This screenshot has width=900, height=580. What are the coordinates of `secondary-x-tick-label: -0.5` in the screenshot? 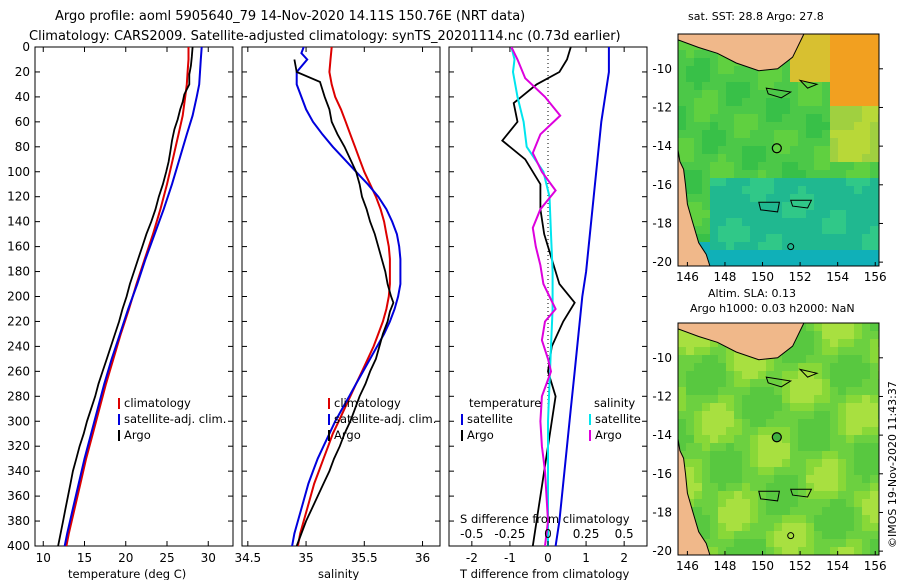 It's located at (471, 534).